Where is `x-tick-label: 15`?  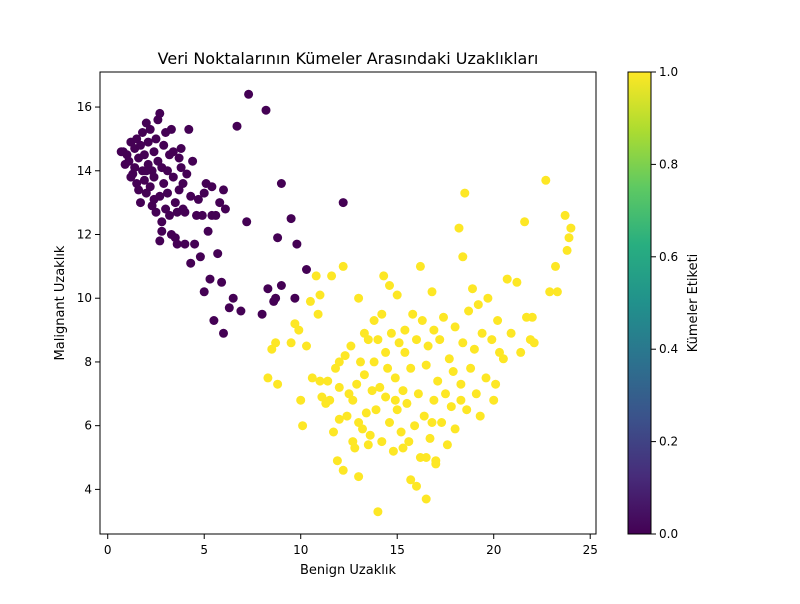 x-tick-label: 15 is located at coordinates (397, 550).